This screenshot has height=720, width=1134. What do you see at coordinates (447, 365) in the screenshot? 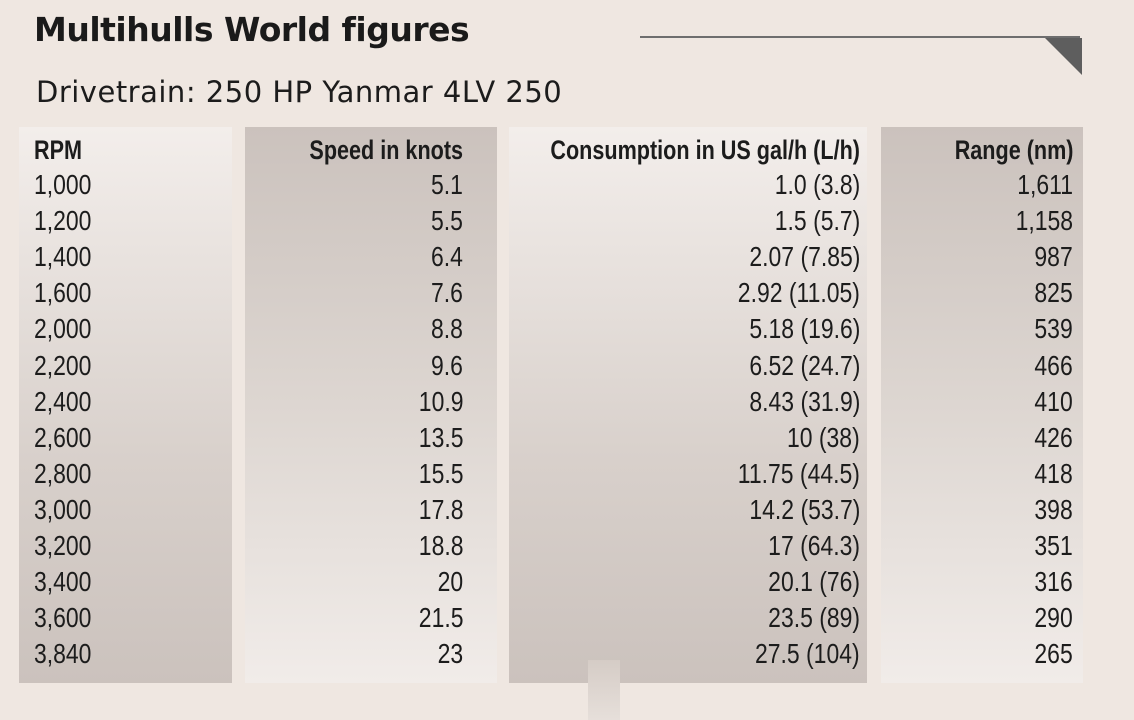
I see `cell-speed: 9.6` at bounding box center [447, 365].